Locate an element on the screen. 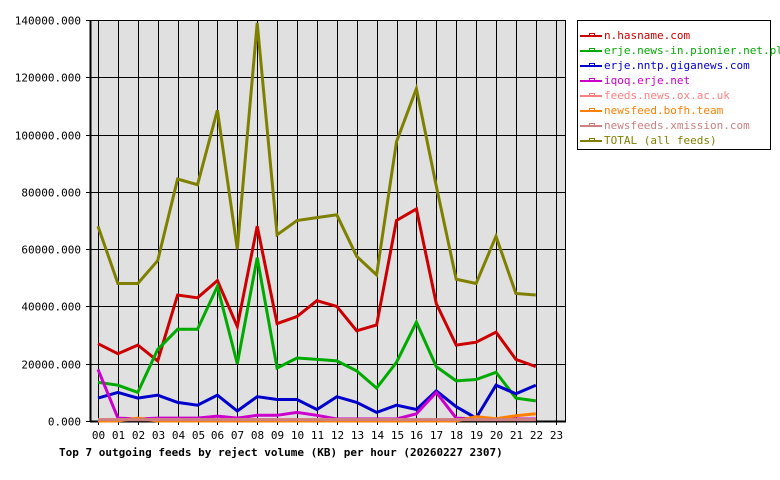 Image resolution: width=780 pixels, height=480 pixels. x-tick-label: 22 is located at coordinates (536, 435).